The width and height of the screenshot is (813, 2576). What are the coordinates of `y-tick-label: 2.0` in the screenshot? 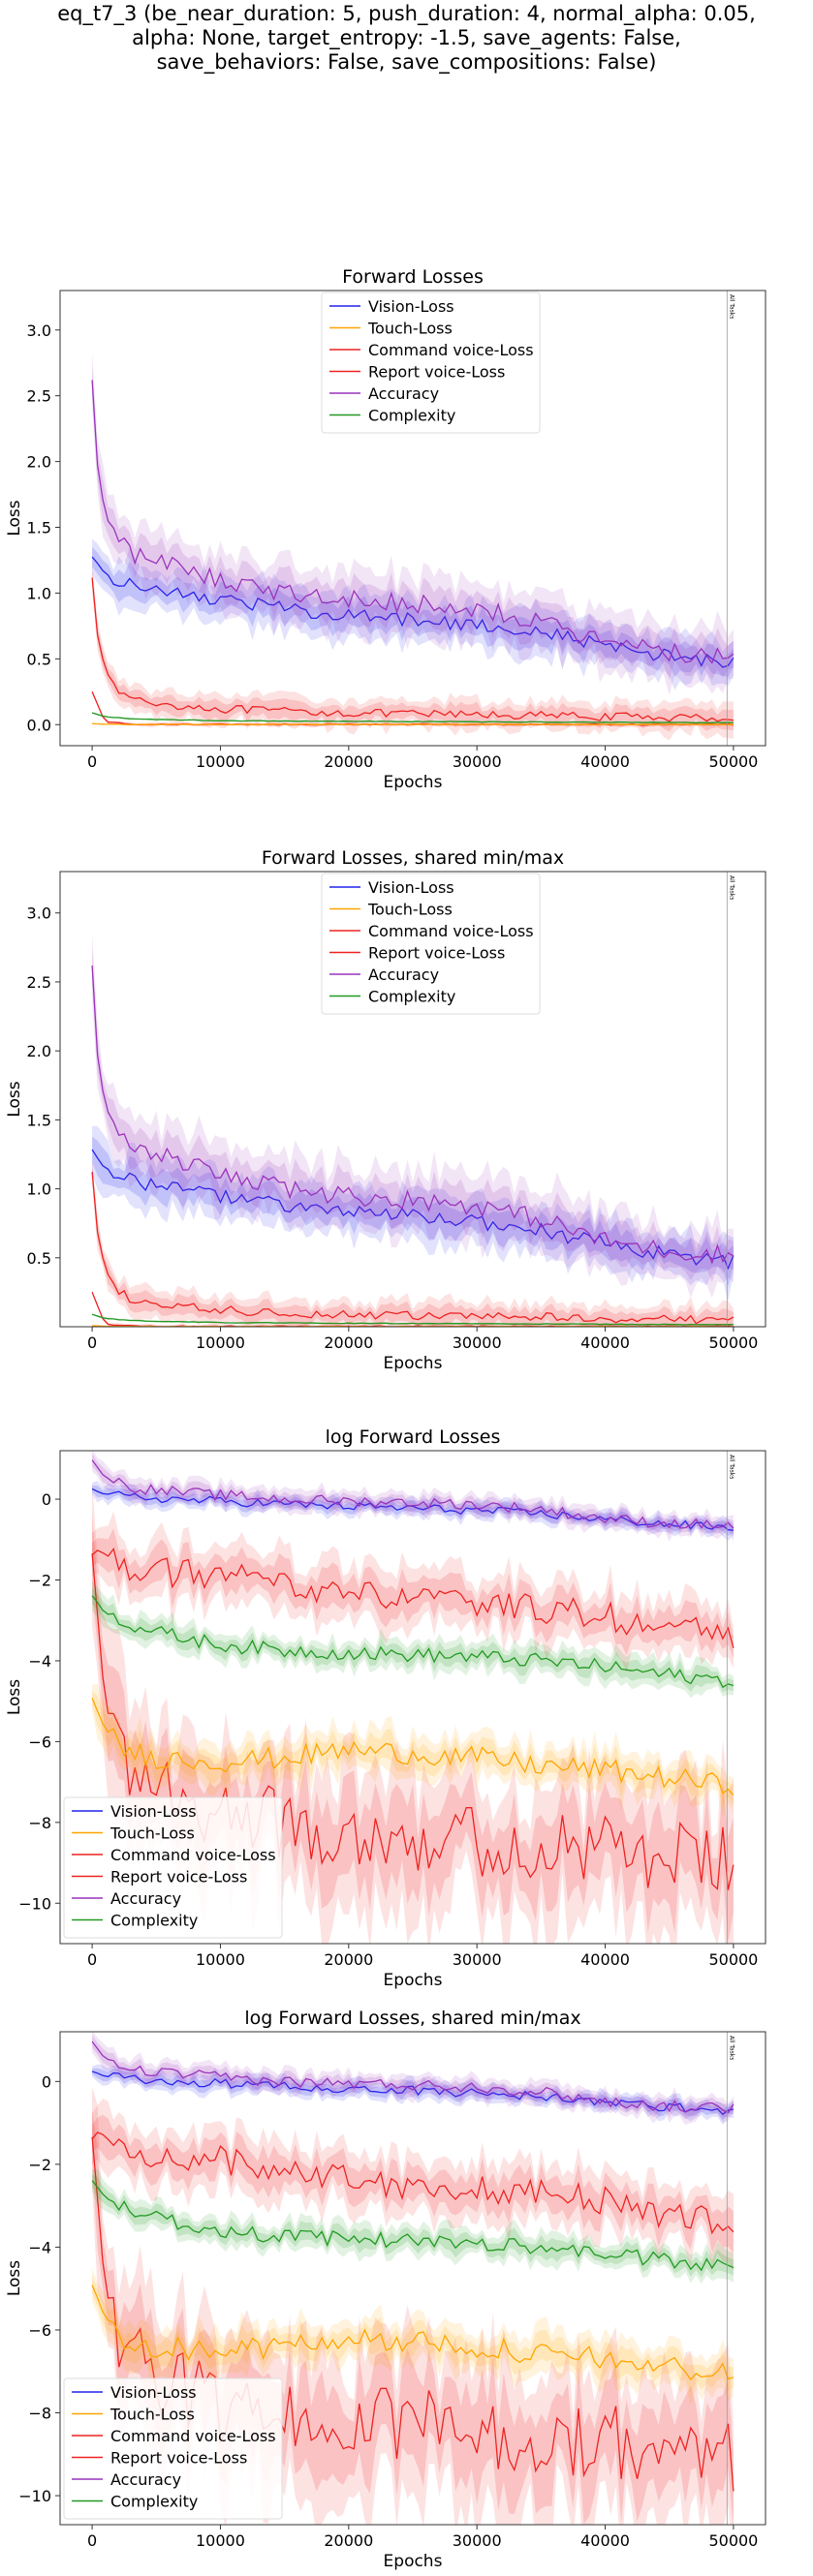 It's located at (39, 1051).